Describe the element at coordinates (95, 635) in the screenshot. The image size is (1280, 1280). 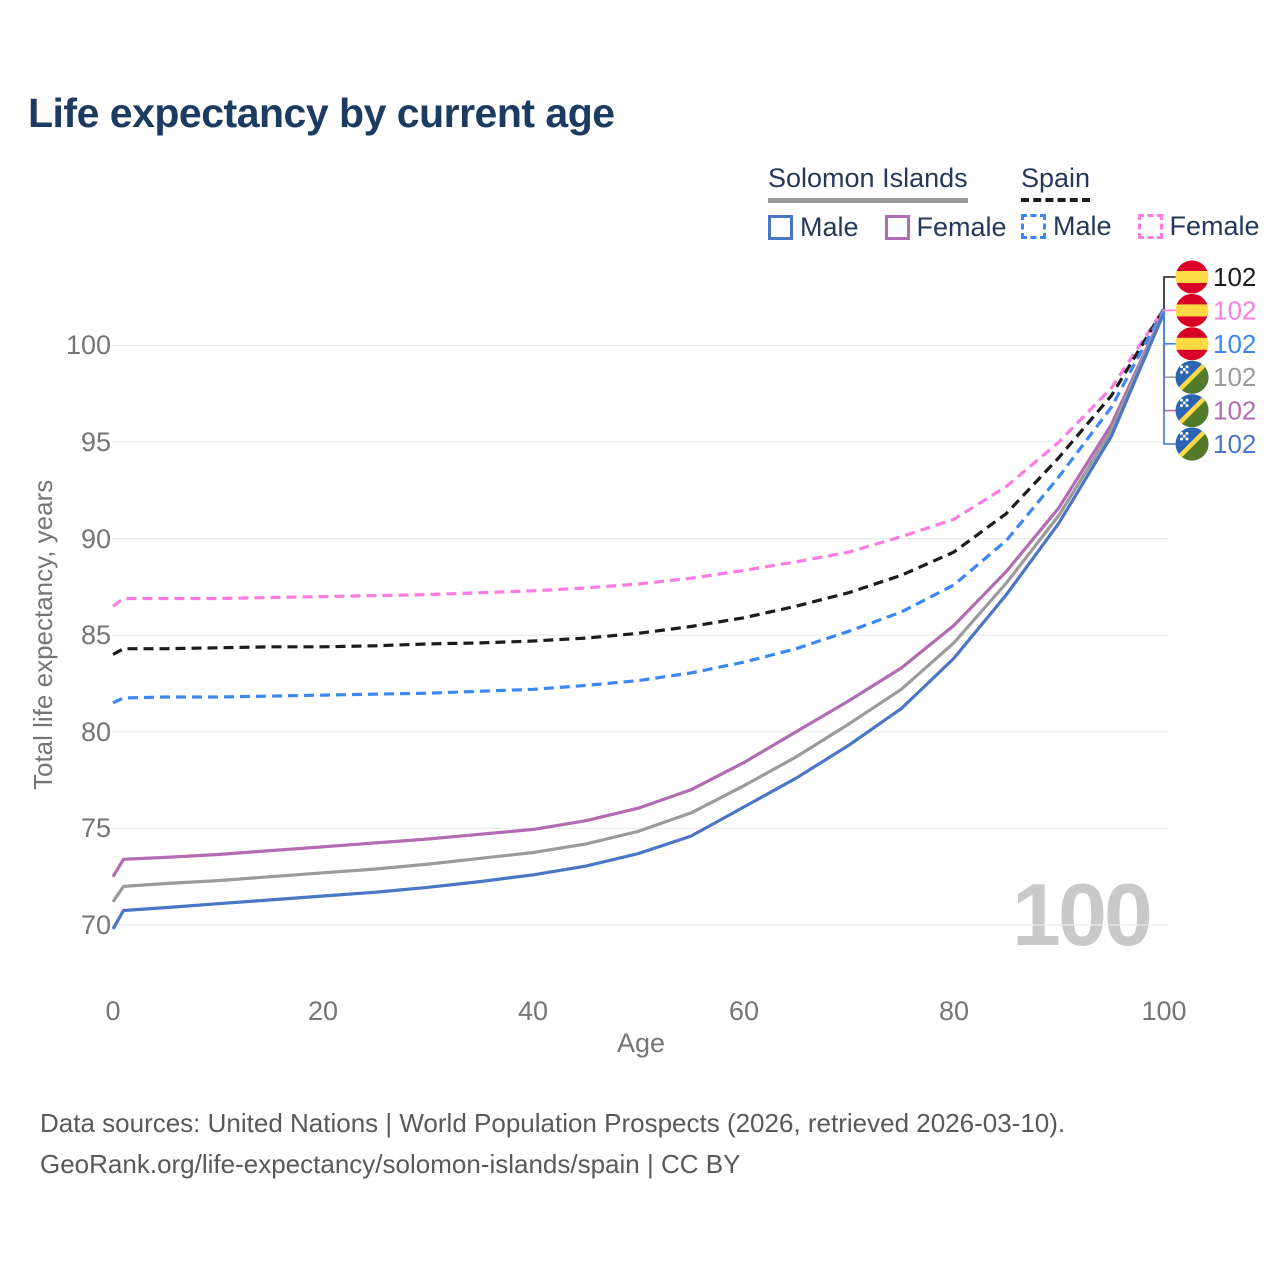
I see `y-tick-label: 85` at that location.